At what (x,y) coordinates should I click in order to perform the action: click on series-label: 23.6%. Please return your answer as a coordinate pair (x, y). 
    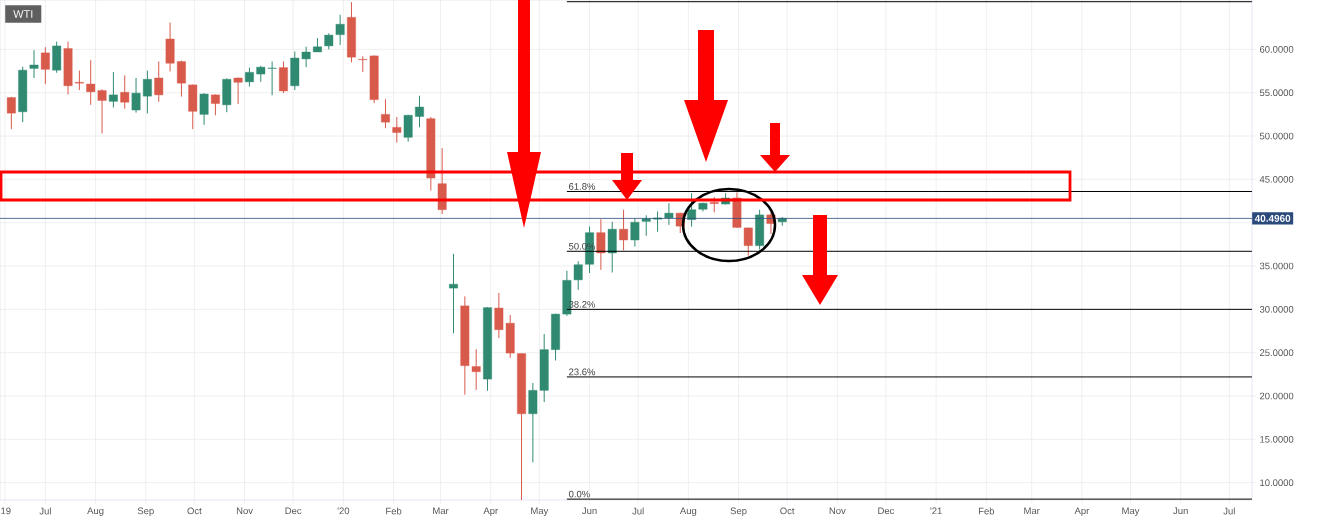
    Looking at the image, I should click on (582, 372).